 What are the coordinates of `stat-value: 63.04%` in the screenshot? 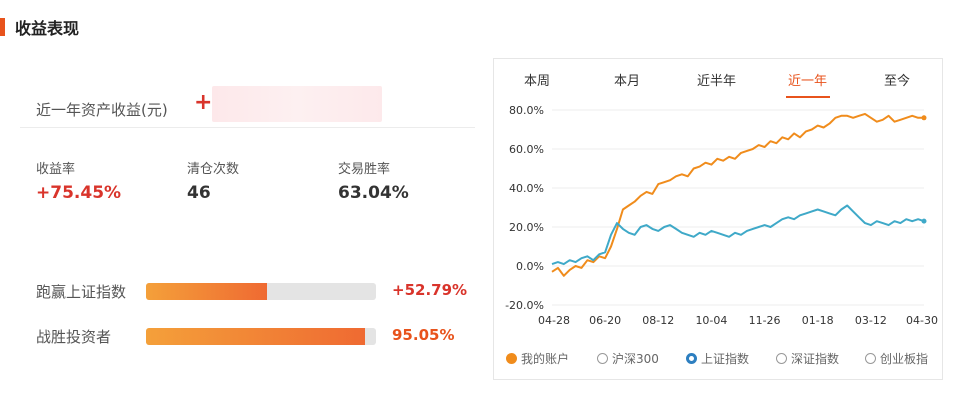 It's located at (373, 193).